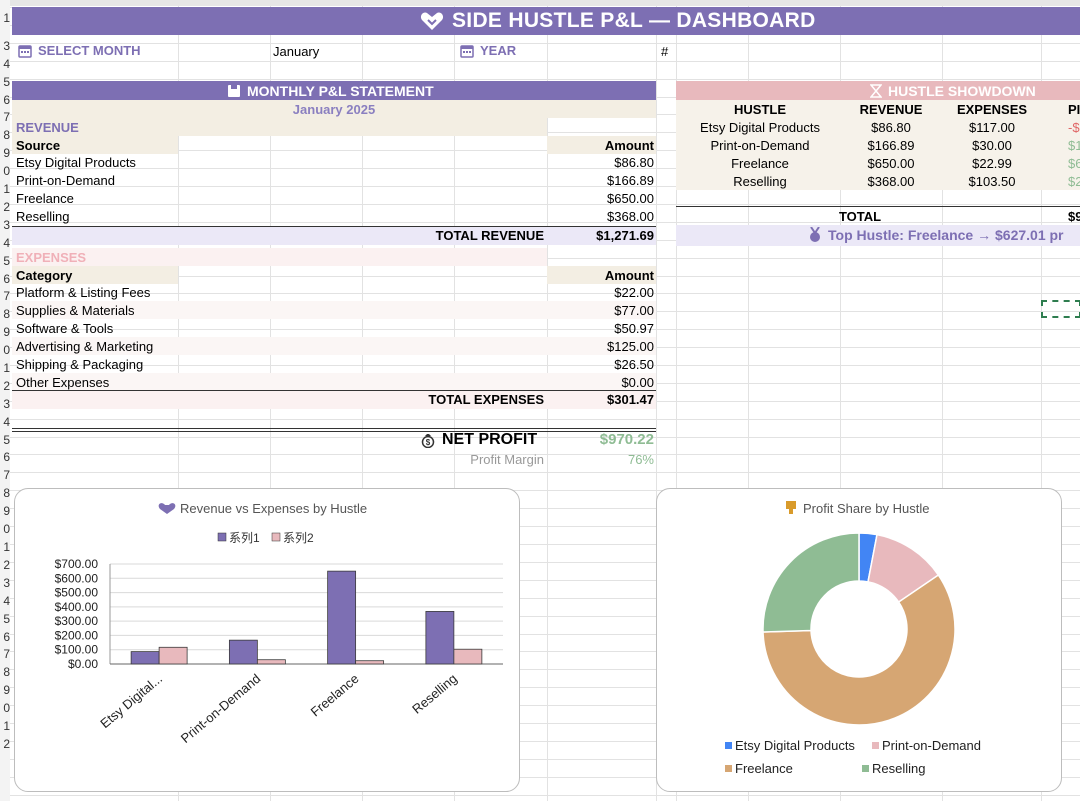 Image resolution: width=1080 pixels, height=801 pixels. I want to click on net-profit-value: $970.22, so click(626, 439).